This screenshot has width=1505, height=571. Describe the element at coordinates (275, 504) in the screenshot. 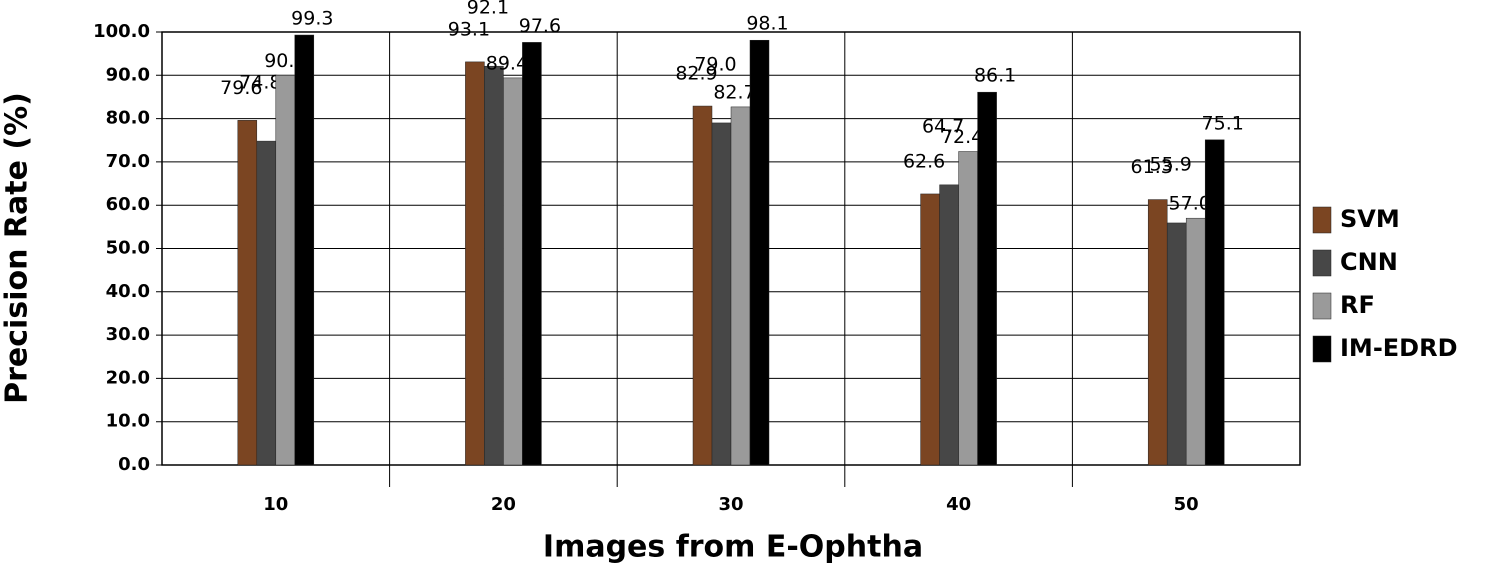

I see `x-tick-label: 10` at that location.